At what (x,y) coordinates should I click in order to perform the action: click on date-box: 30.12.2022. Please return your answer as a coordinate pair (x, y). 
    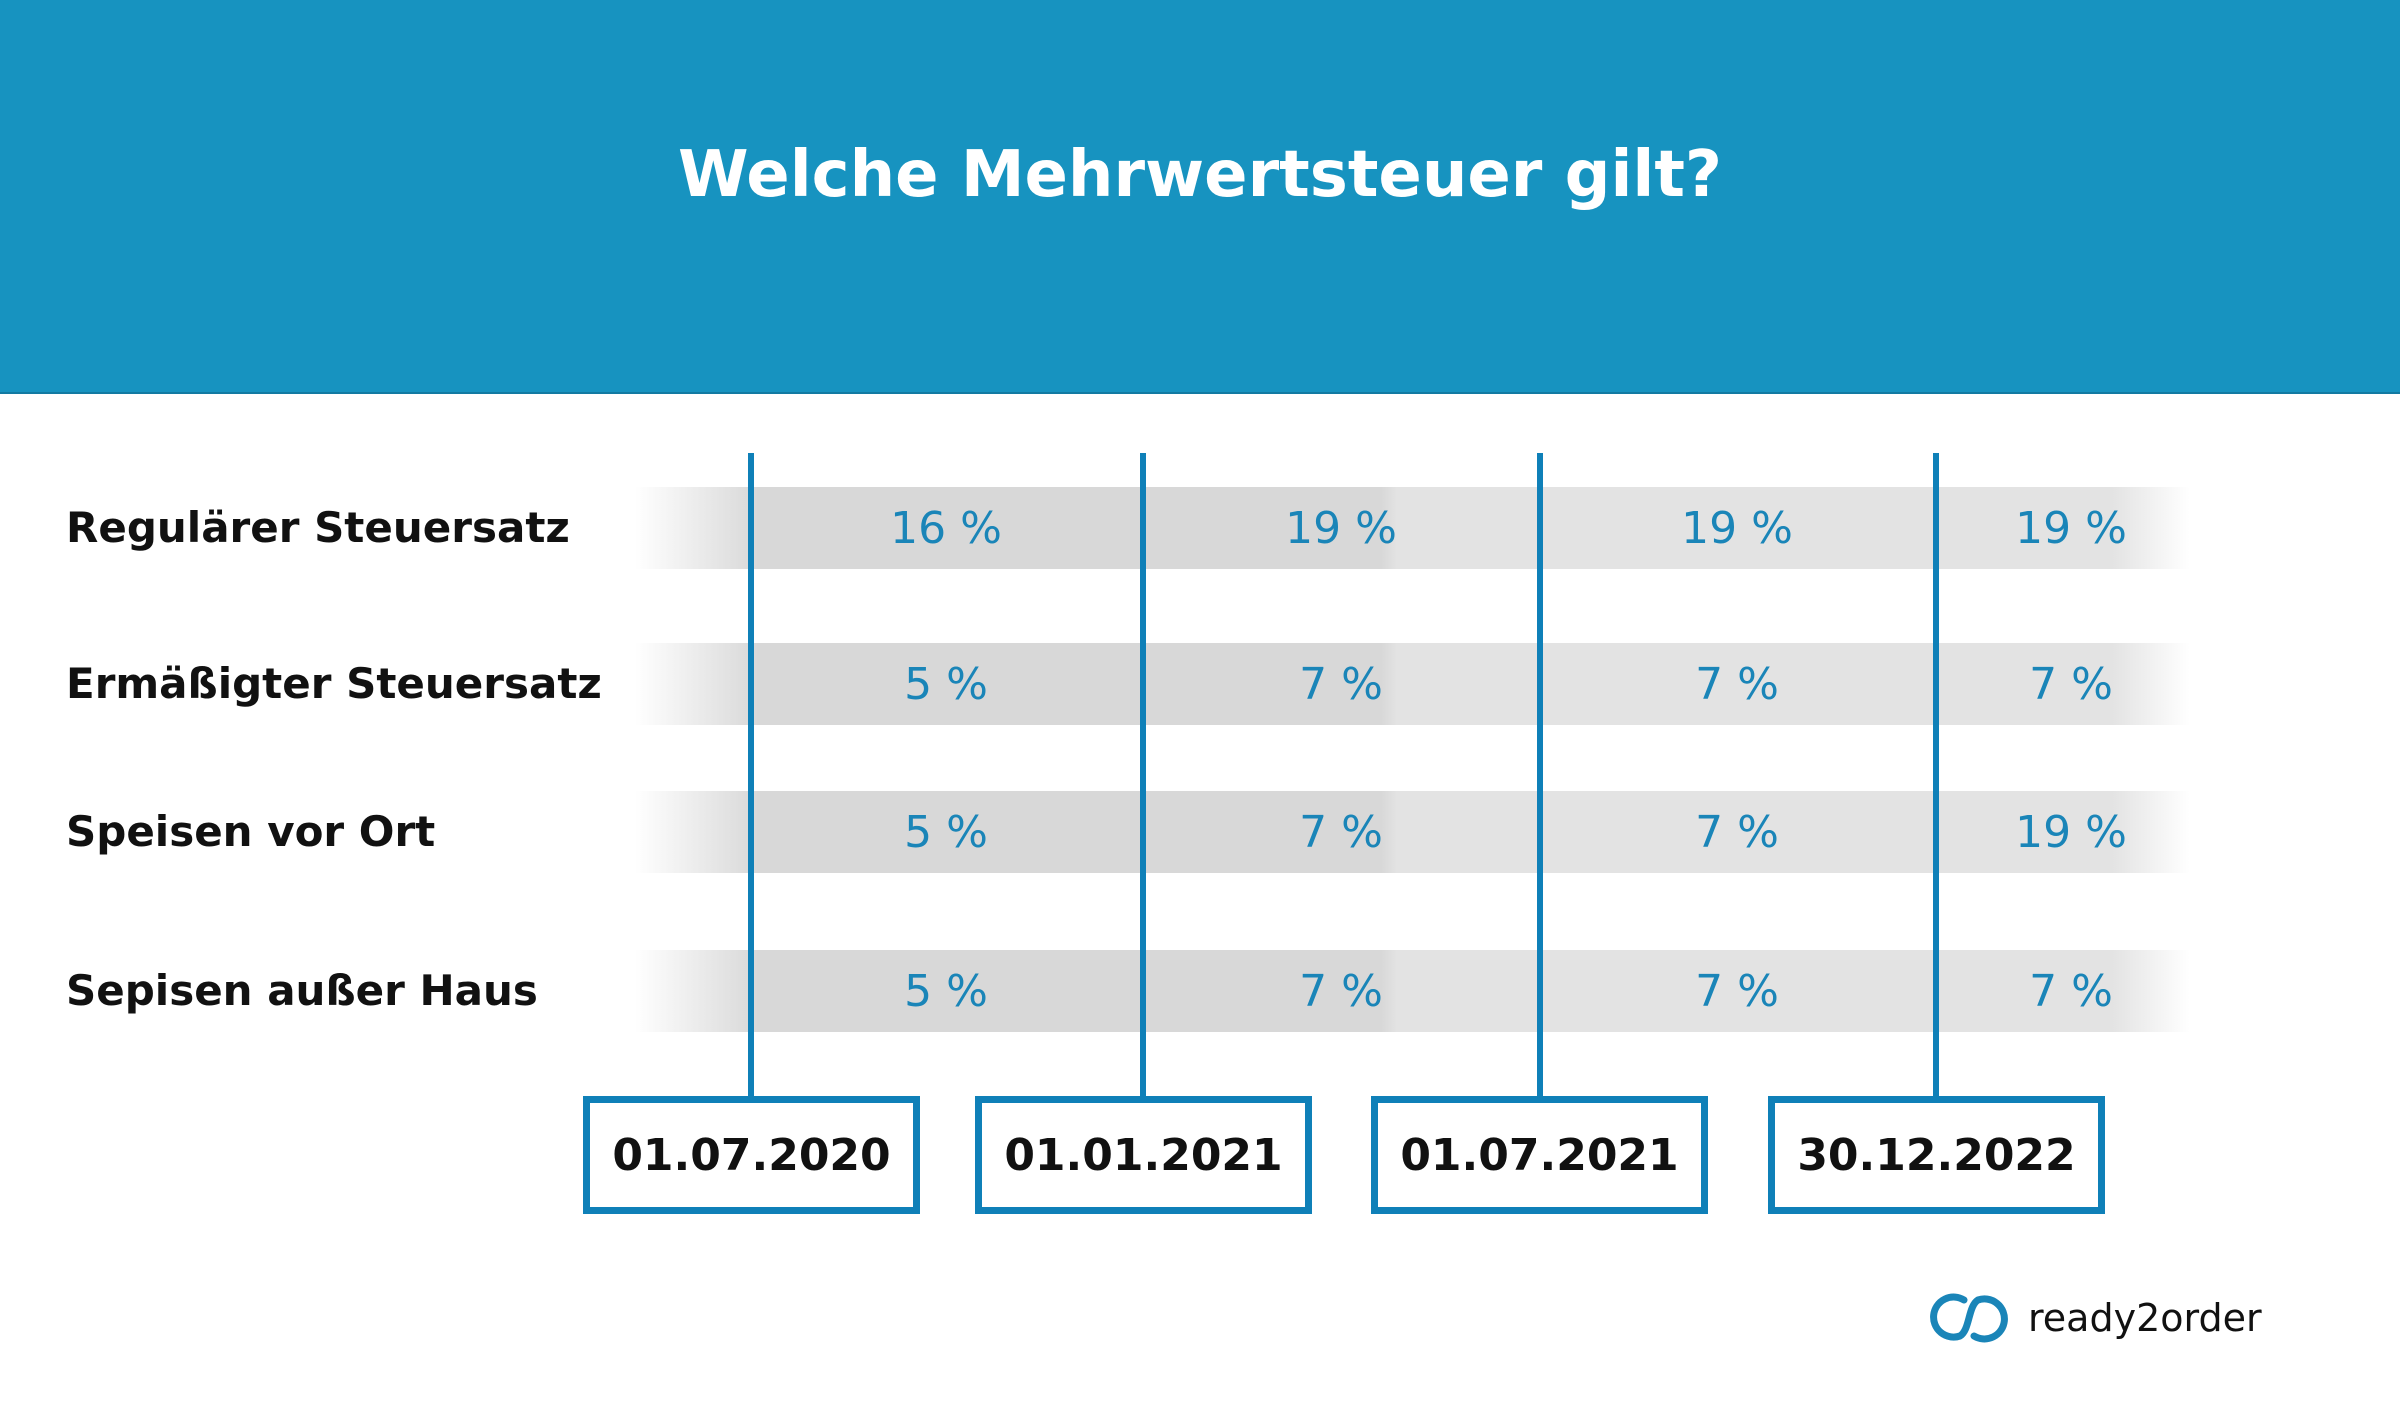
    Looking at the image, I should click on (1936, 1155).